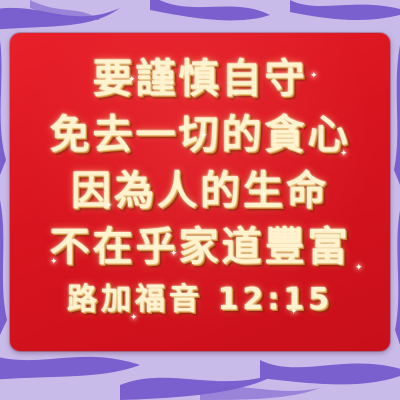 The width and height of the screenshot is (400, 400). Describe the element at coordinates (200, 299) in the screenshot. I see `verse-reference: 路加福音 12:15` at that location.